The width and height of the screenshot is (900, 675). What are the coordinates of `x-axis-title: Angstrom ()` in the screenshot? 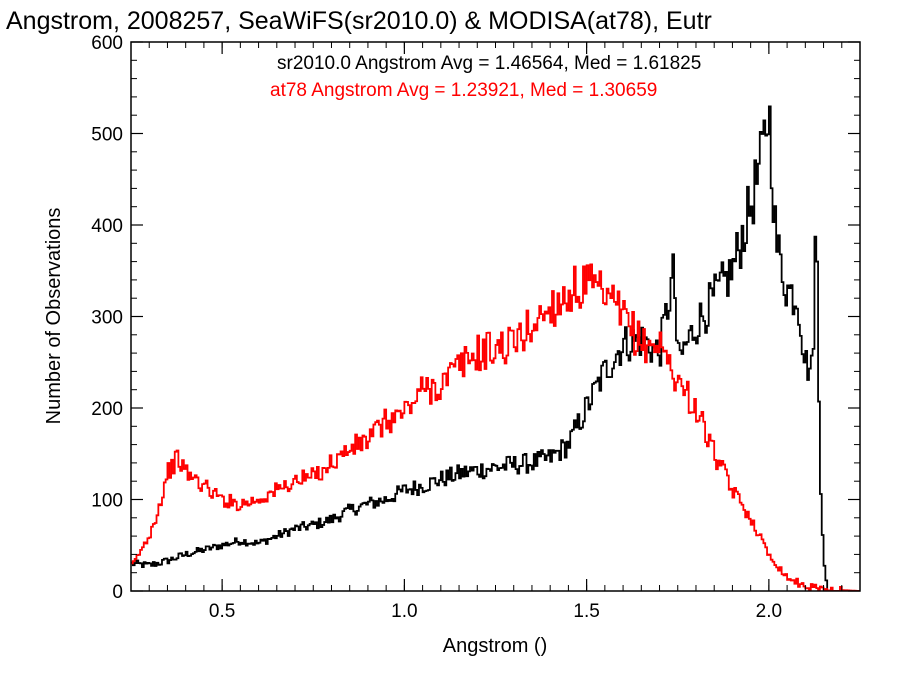 It's located at (495, 646).